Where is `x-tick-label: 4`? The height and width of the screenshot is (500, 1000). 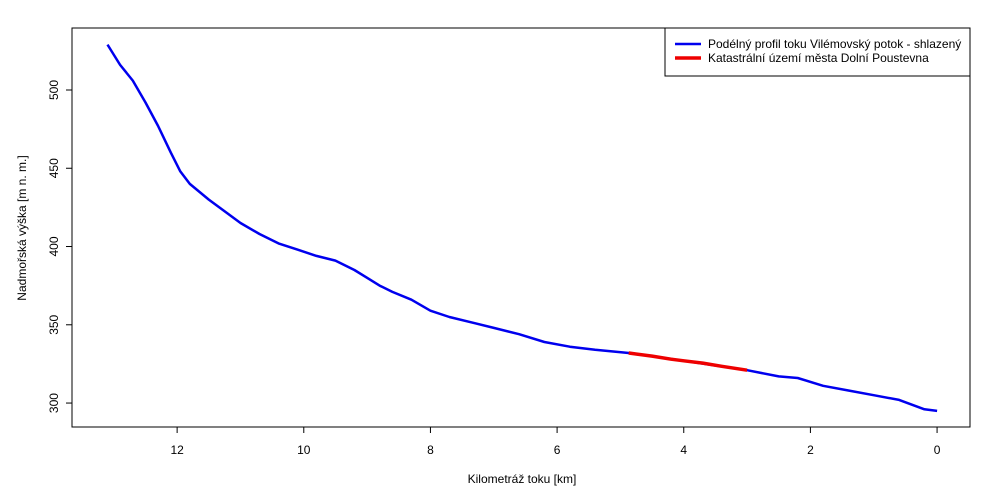
x-tick-label: 4 is located at coordinates (683, 450).